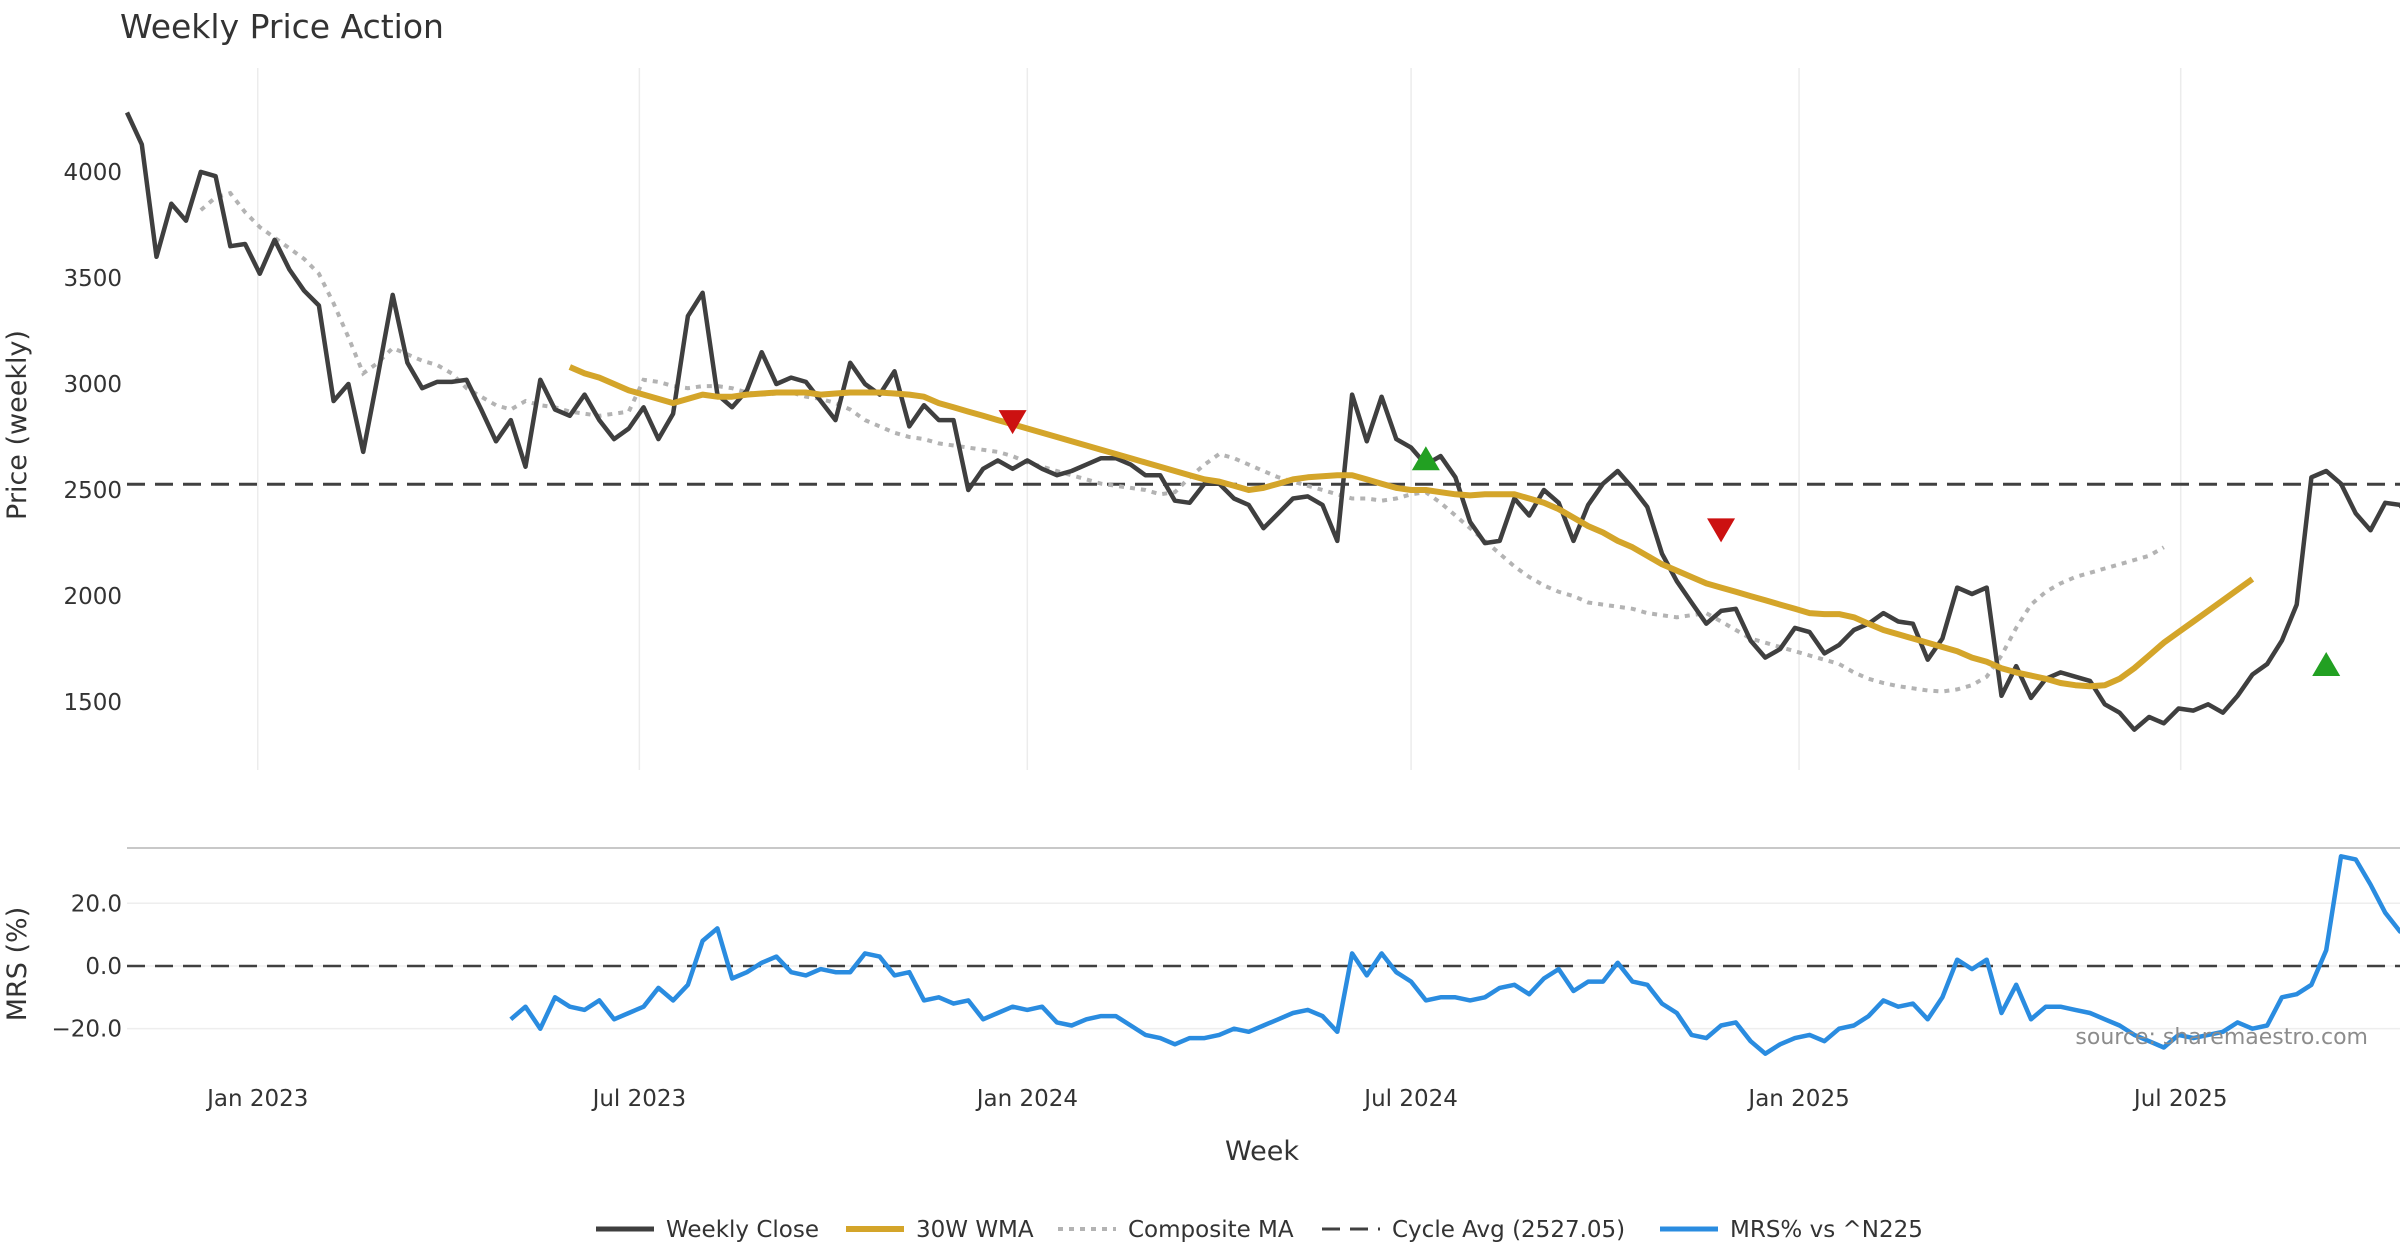 Image resolution: width=2400 pixels, height=1260 pixels. What do you see at coordinates (639, 1099) in the screenshot?
I see `x-tick-label: Jul 2023` at bounding box center [639, 1099].